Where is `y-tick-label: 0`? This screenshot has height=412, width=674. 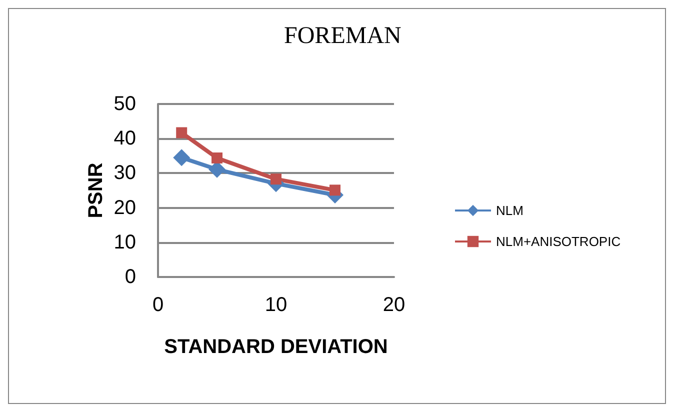 y-tick-label: 0 is located at coordinates (130, 277).